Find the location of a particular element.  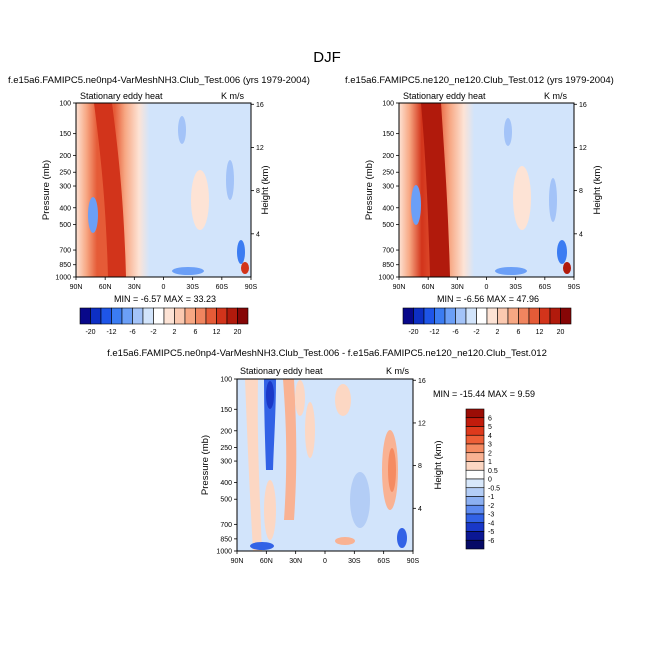

colorbar-label: -3 is located at coordinates (491, 515).